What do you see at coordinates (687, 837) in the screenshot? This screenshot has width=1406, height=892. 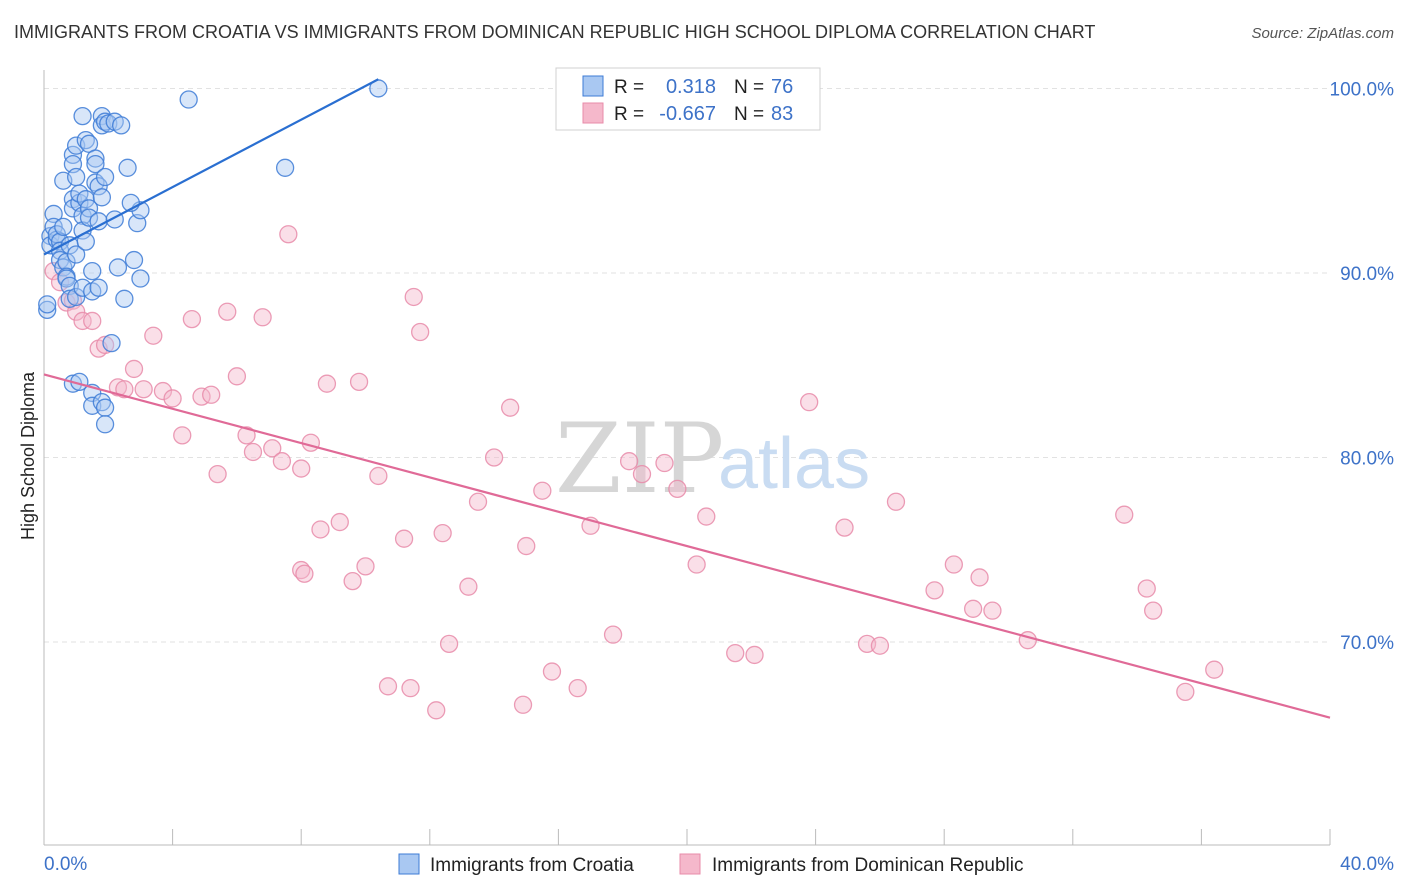 I see `x-axis-ticks` at bounding box center [687, 837].